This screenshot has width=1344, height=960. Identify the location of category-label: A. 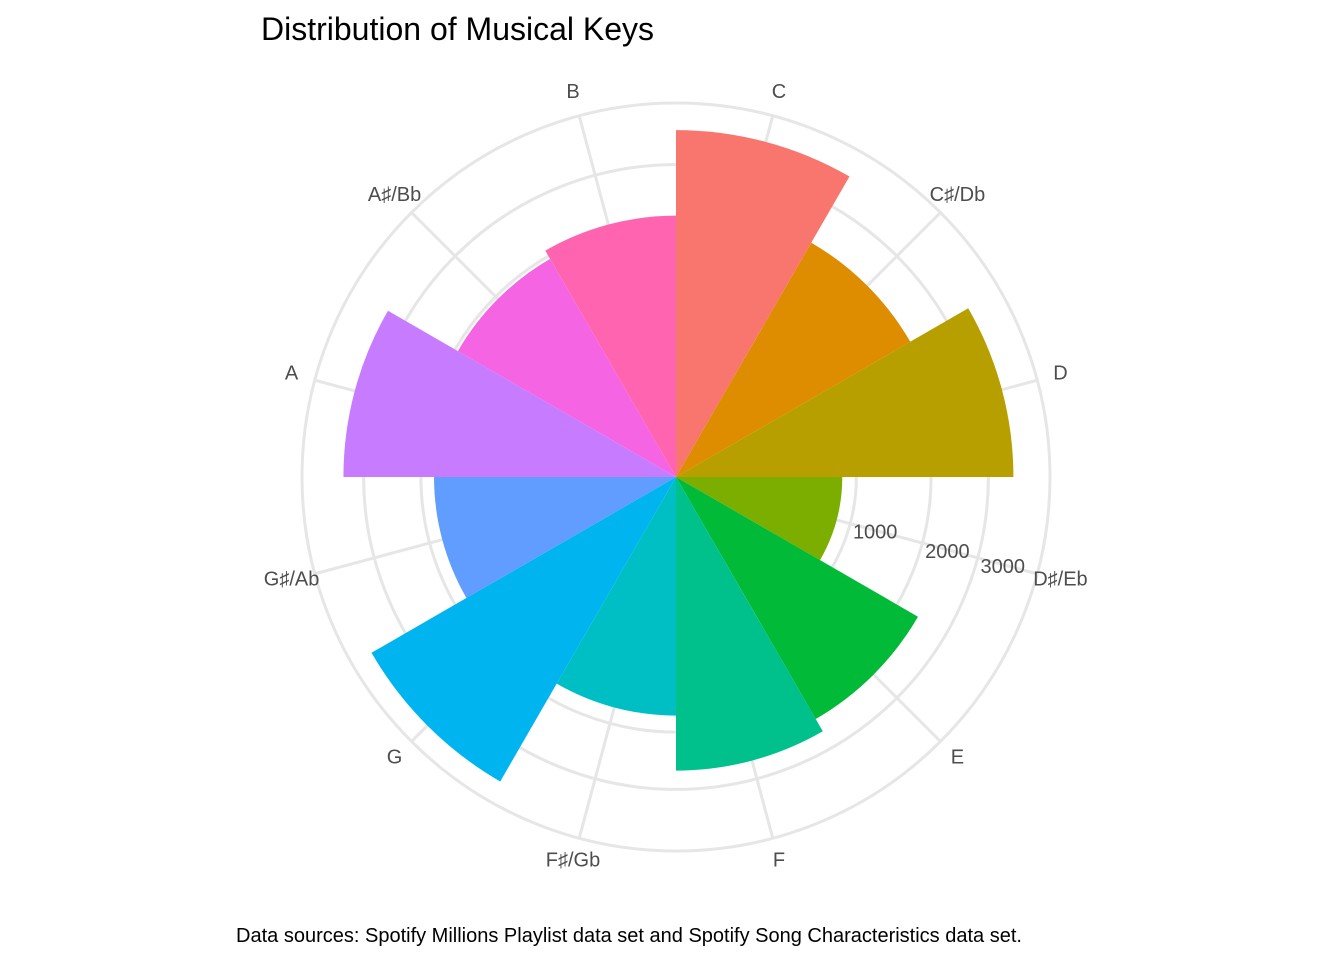
(292, 373).